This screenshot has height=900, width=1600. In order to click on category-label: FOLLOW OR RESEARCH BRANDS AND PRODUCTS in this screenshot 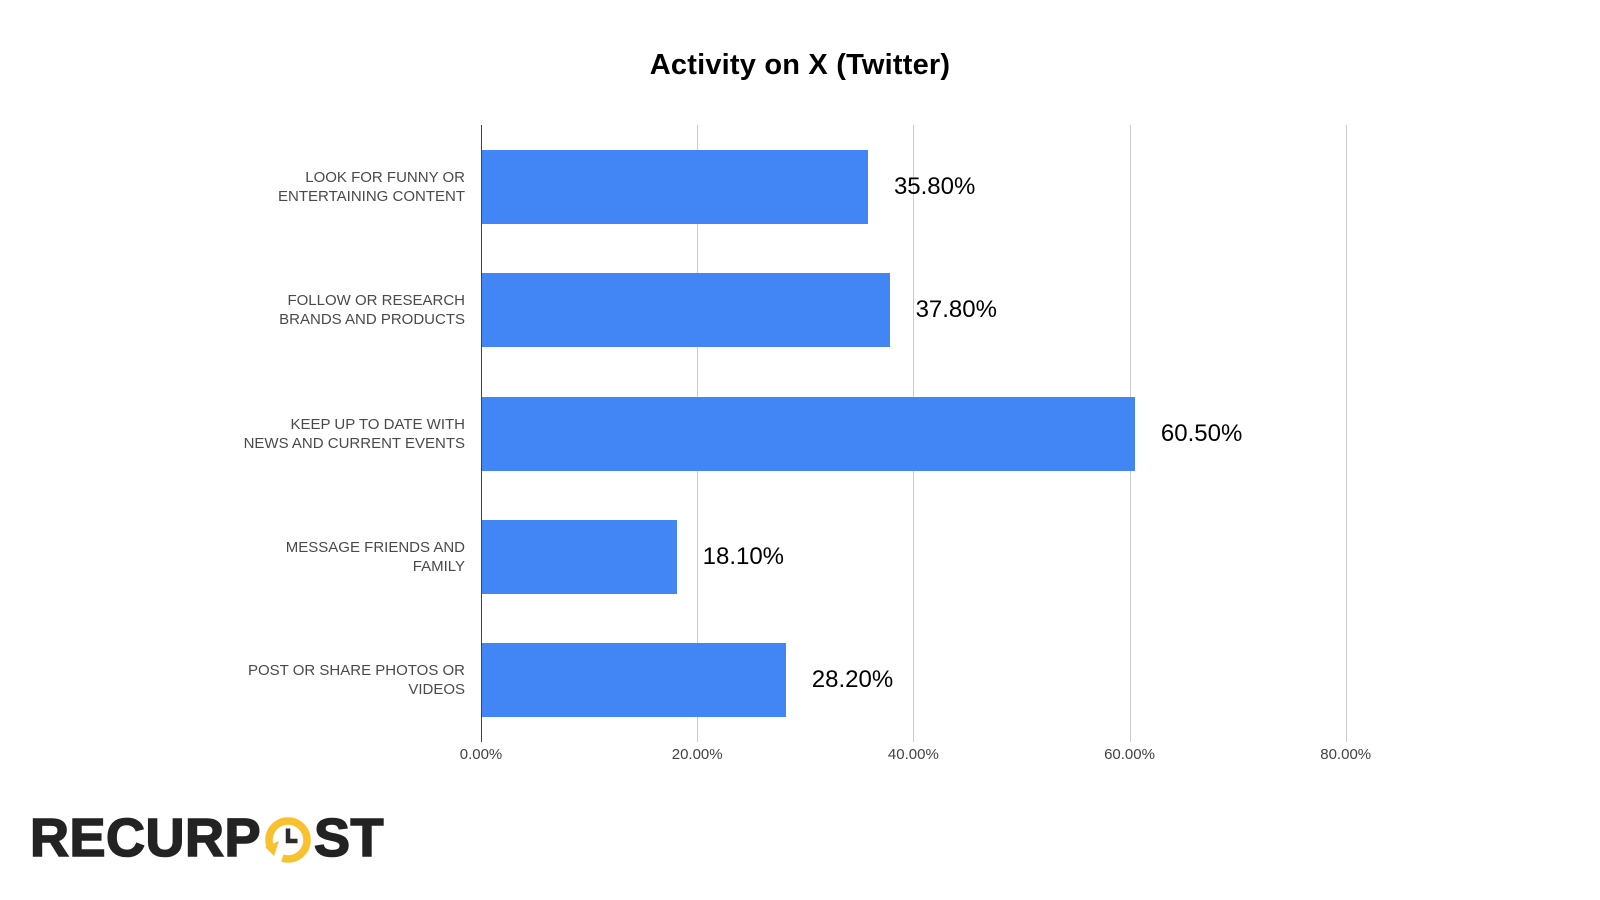, I will do `click(372, 310)`.